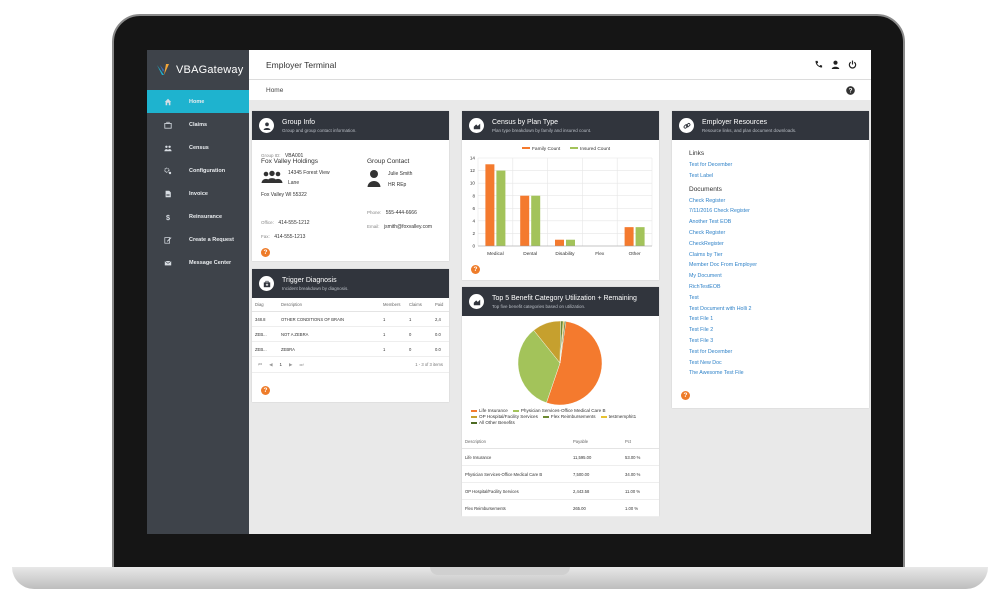 This screenshot has height=593, width=1000. Describe the element at coordinates (720, 308) in the screenshot. I see `document-link: Test Document with Holli 2` at that location.